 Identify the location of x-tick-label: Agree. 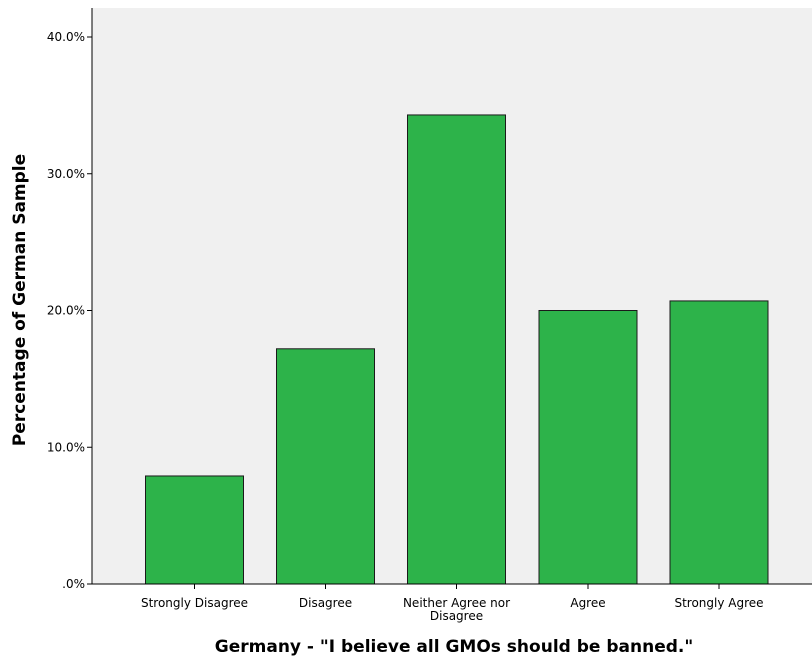
(587, 603).